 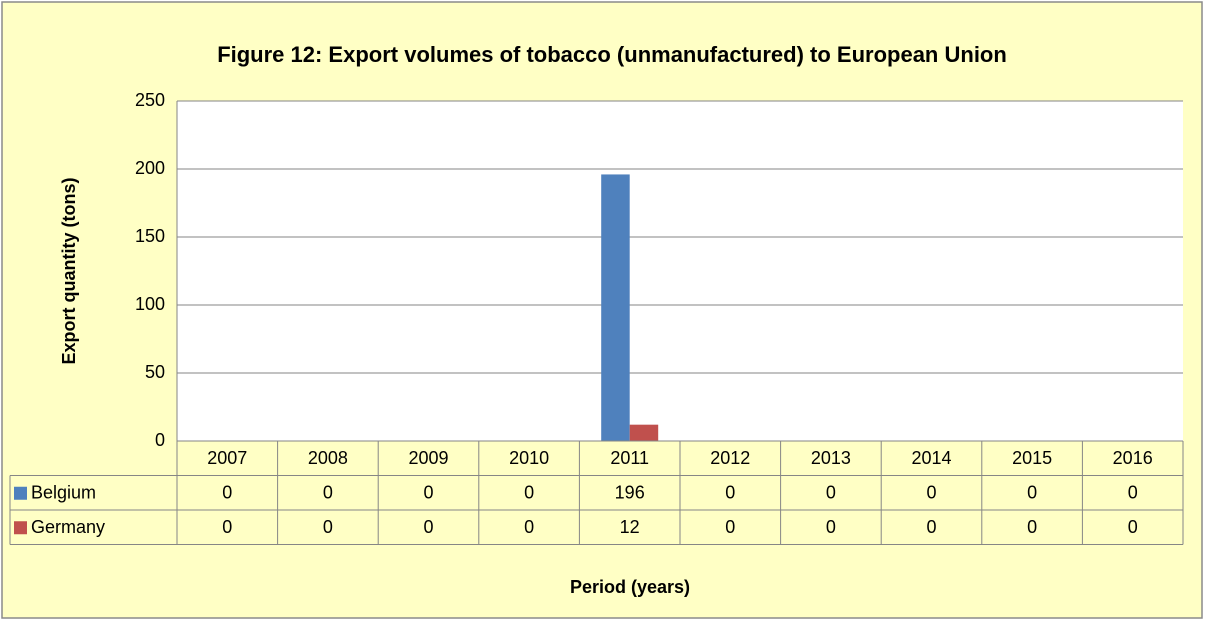 I want to click on x-tick-label: 2011, so click(x=629, y=458).